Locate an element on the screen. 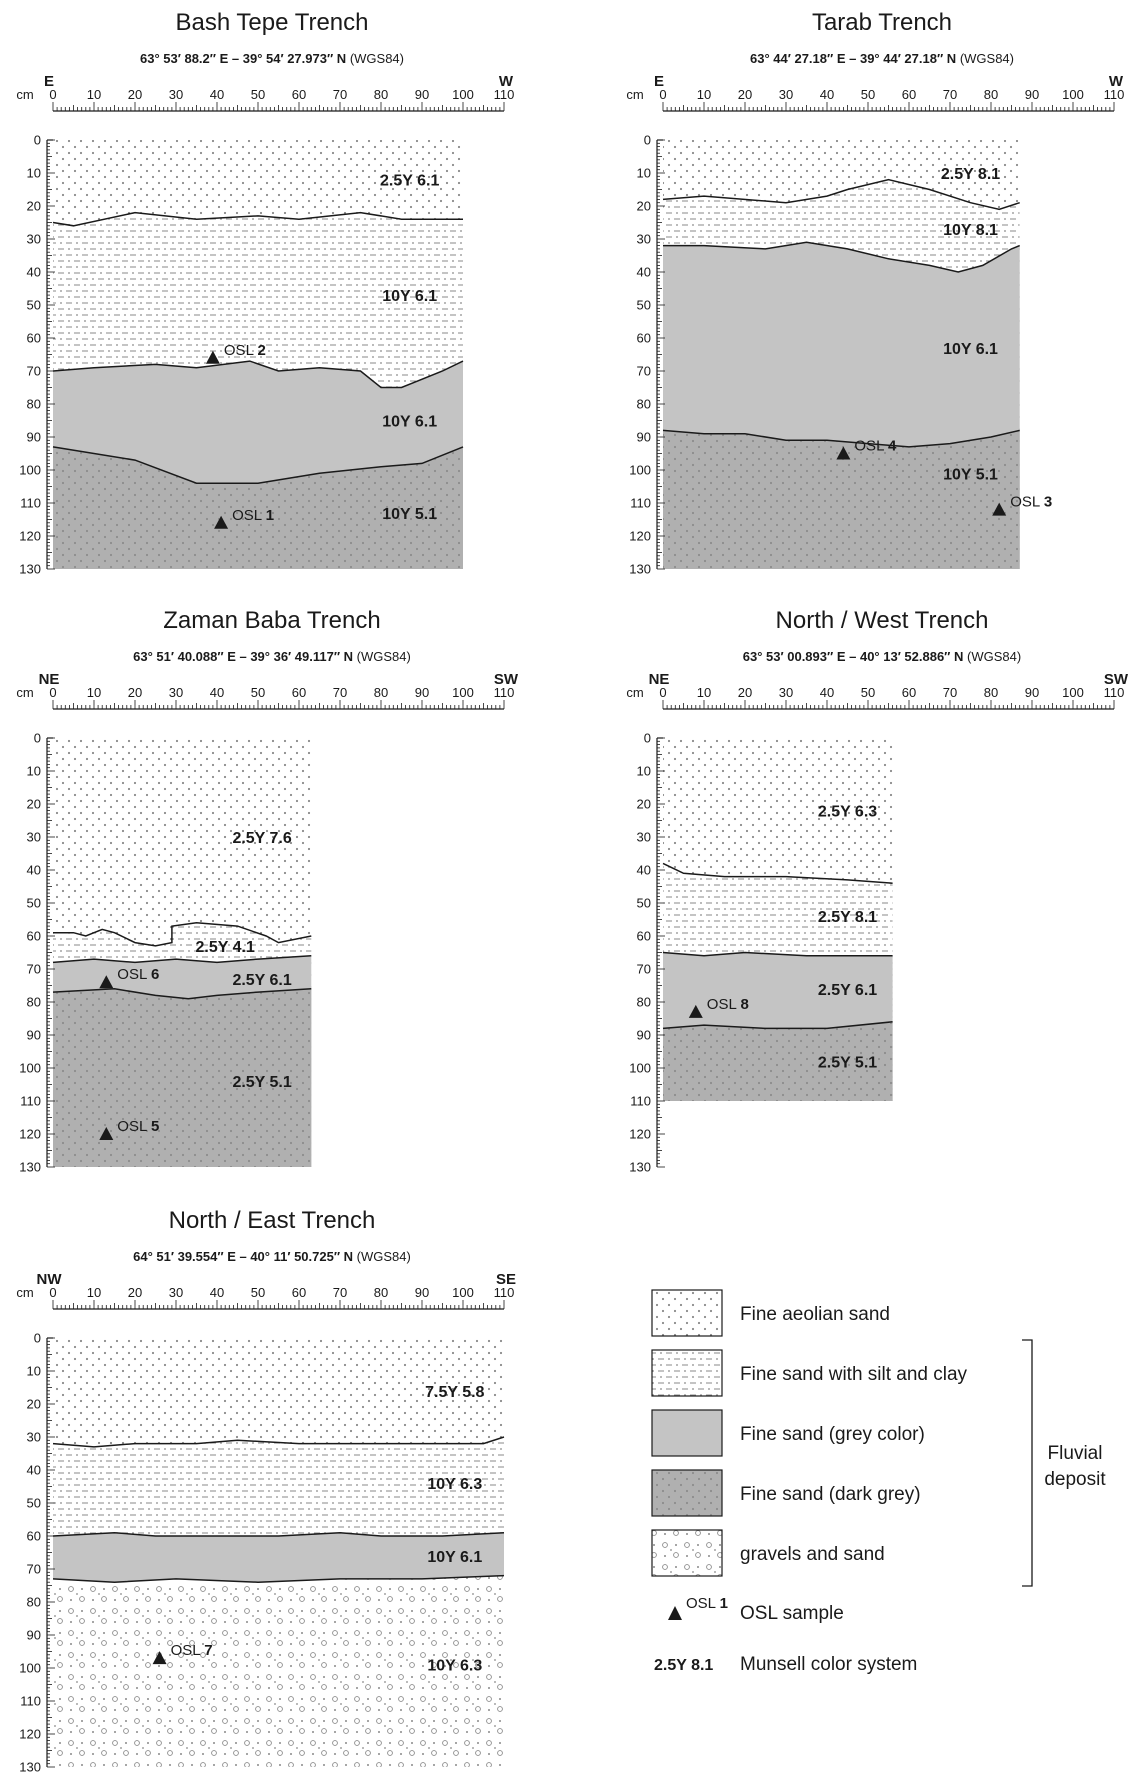 The width and height of the screenshot is (1133, 1780). trench-title: Bash Tepe Trench is located at coordinates (271, 22).